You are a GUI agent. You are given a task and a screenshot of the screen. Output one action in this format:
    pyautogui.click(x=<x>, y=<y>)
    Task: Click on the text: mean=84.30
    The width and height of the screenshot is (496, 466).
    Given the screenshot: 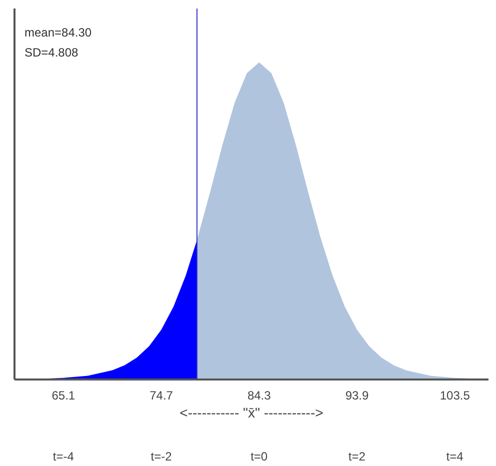 What is the action you would take?
    pyautogui.click(x=58, y=33)
    